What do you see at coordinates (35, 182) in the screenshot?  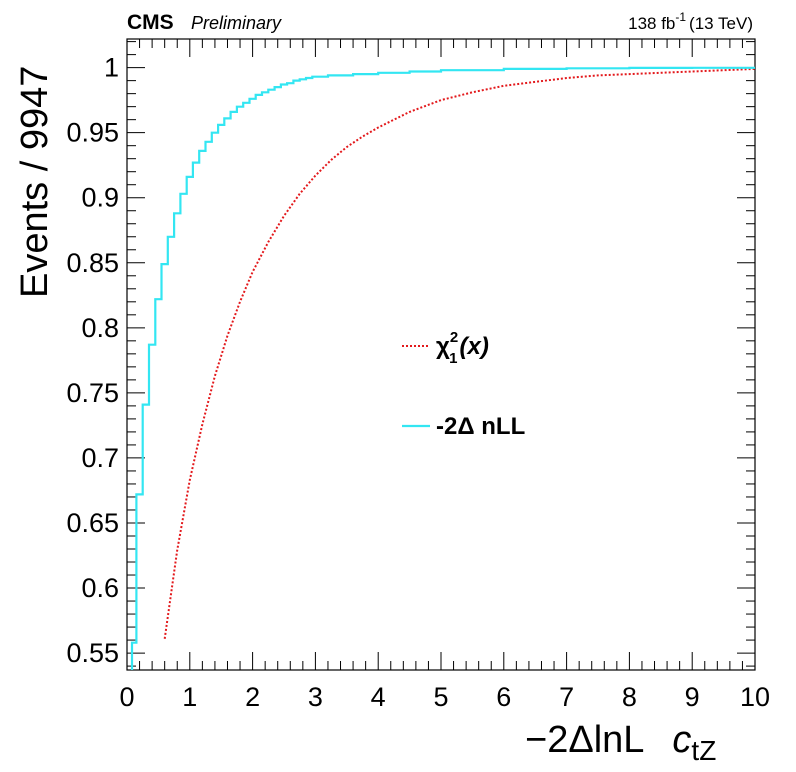 I see `y-axis-title: Events / 9947` at bounding box center [35, 182].